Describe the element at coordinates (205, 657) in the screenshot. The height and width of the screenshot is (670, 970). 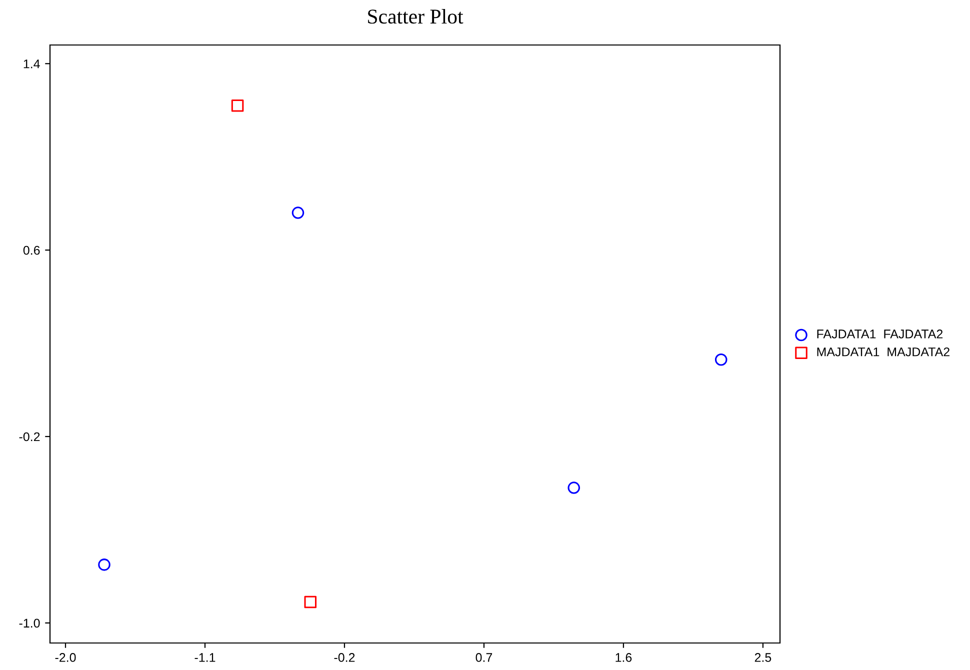
I see `x-tick-label: -1.1` at that location.